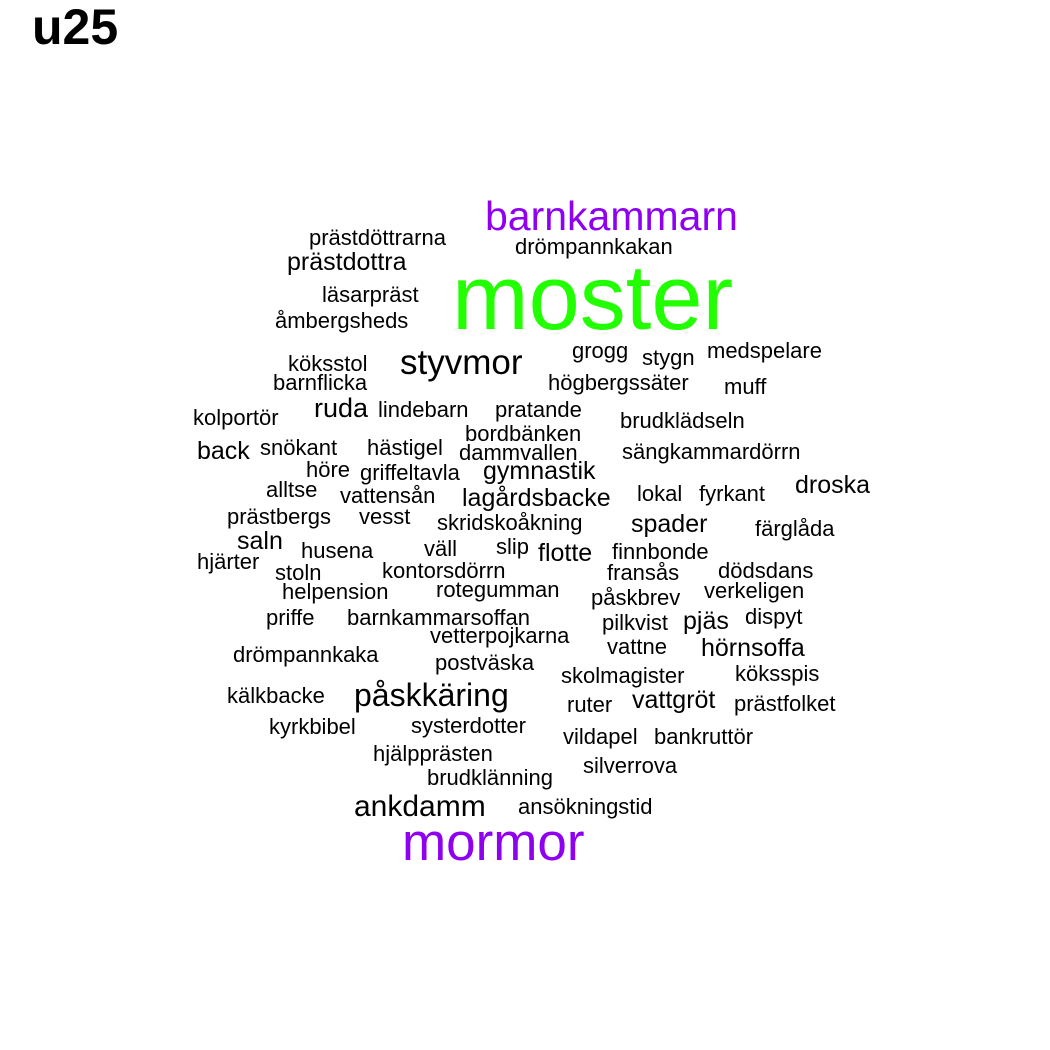  Describe the element at coordinates (328, 469) in the screenshot. I see `word-normal: höre` at that location.